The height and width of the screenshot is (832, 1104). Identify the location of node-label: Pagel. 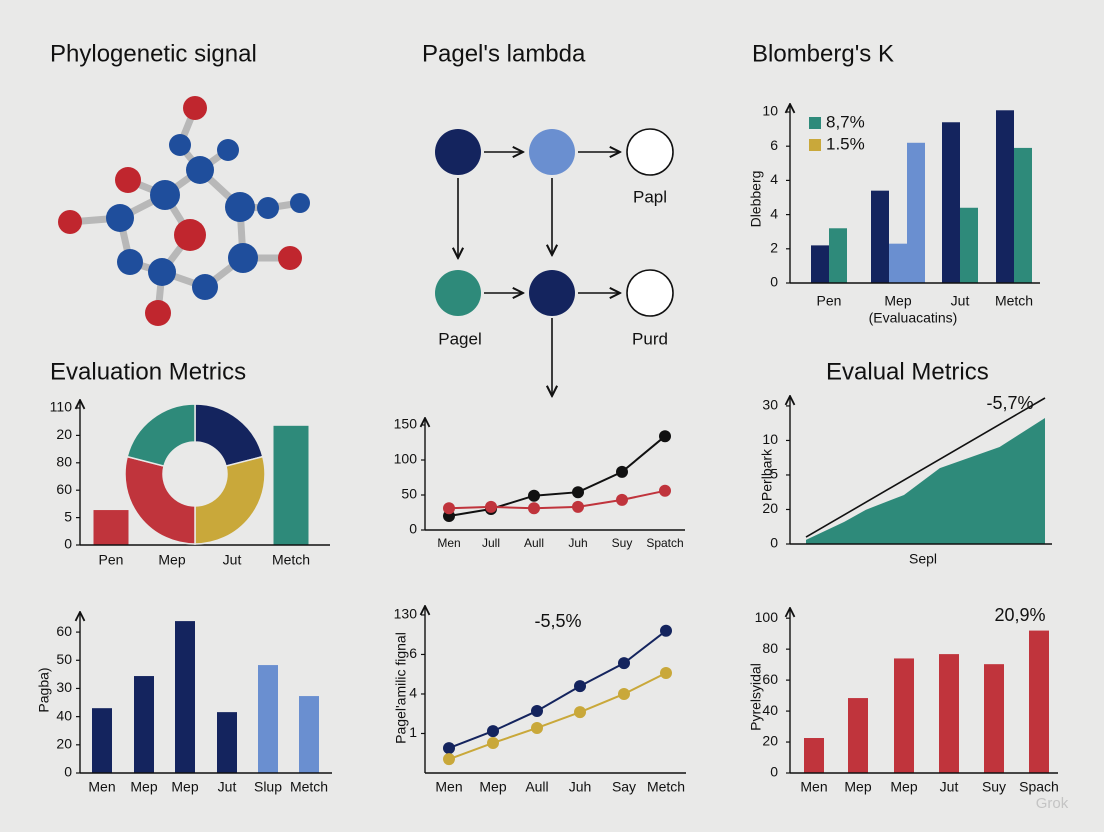
(459, 338).